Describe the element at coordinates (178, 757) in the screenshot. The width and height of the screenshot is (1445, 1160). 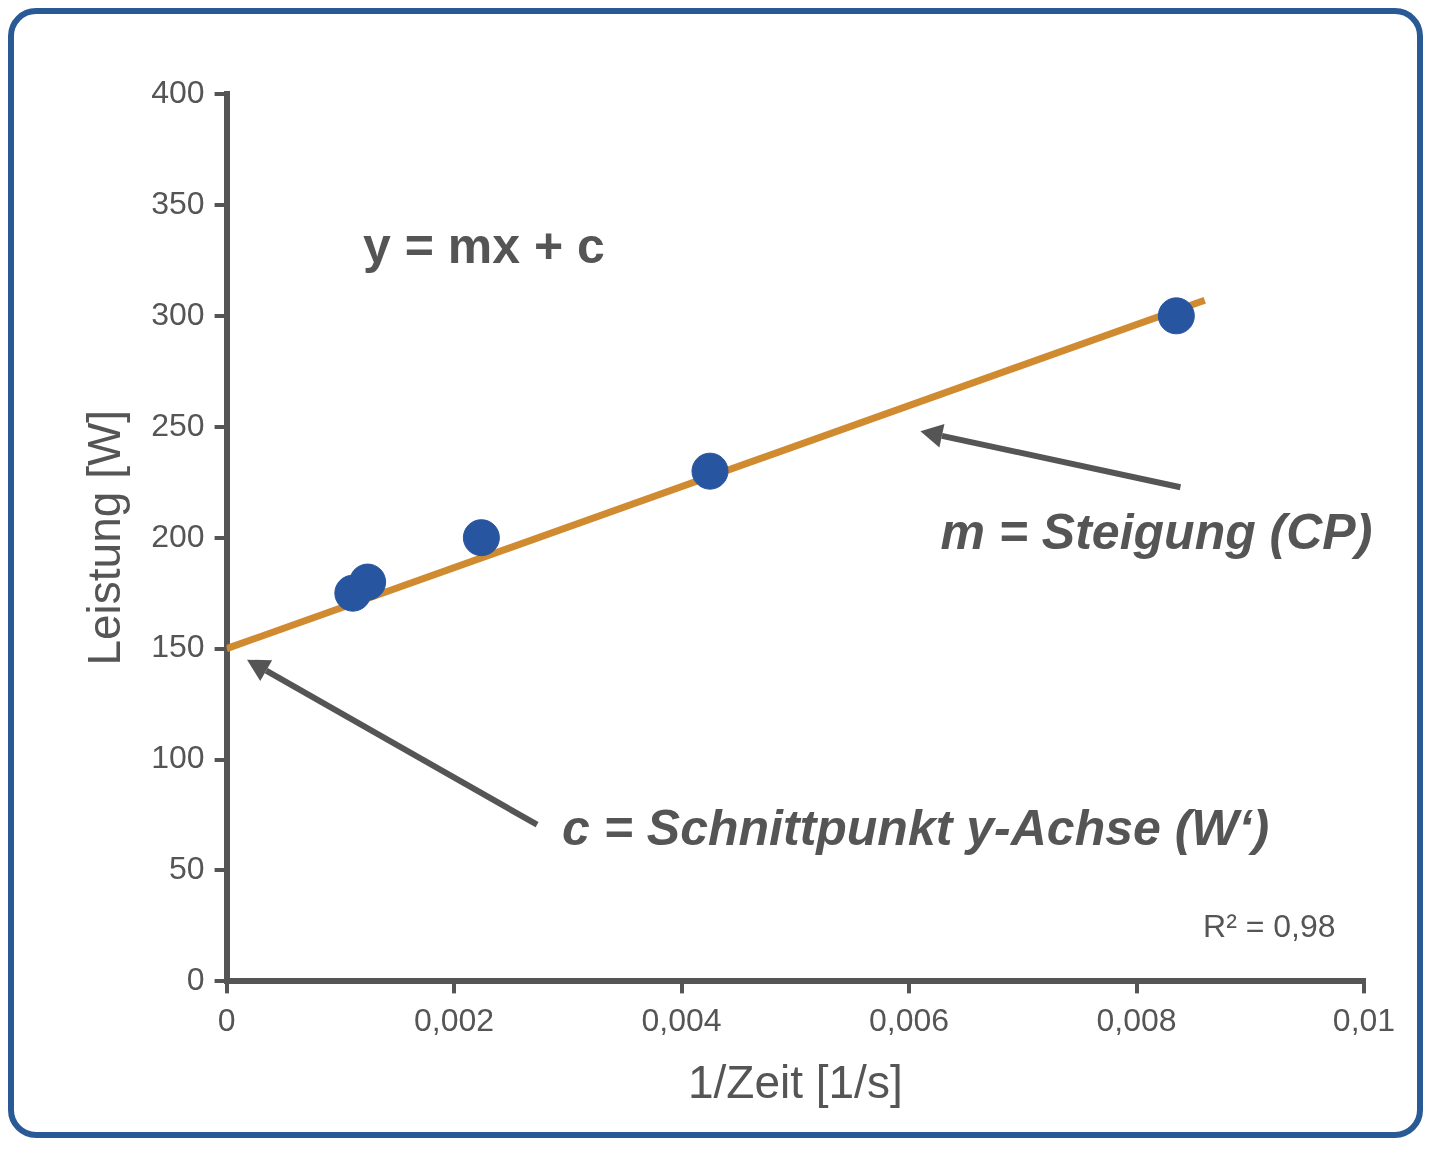
I see `y-tick-label: 100` at that location.